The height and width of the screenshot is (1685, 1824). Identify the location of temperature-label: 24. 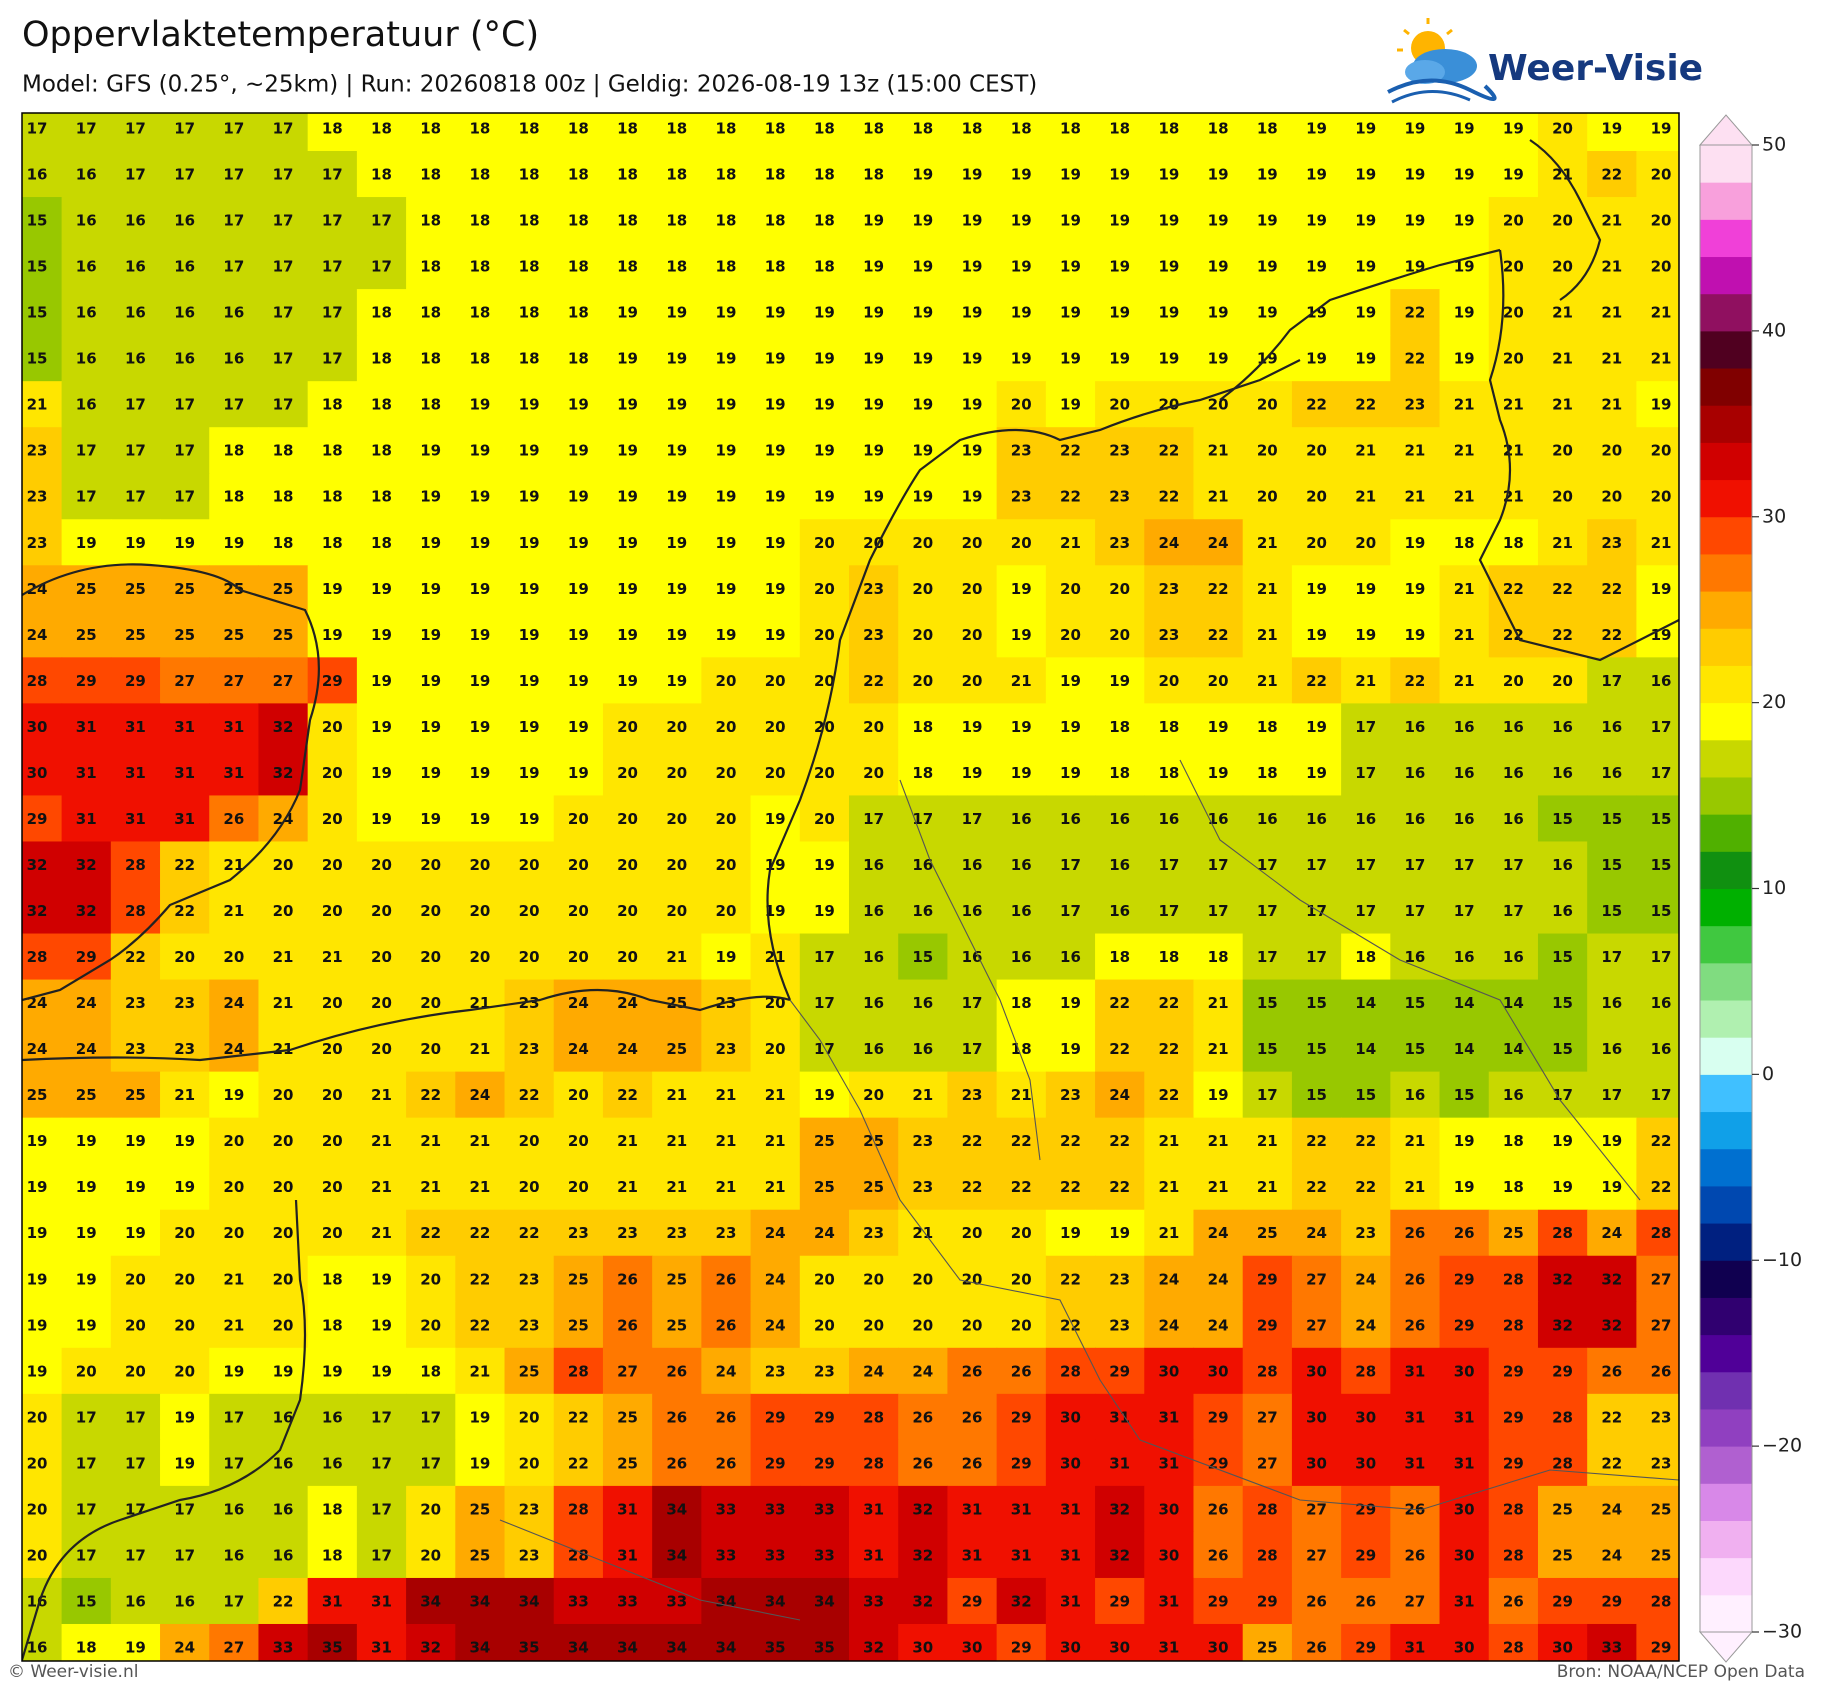
(1316, 1233).